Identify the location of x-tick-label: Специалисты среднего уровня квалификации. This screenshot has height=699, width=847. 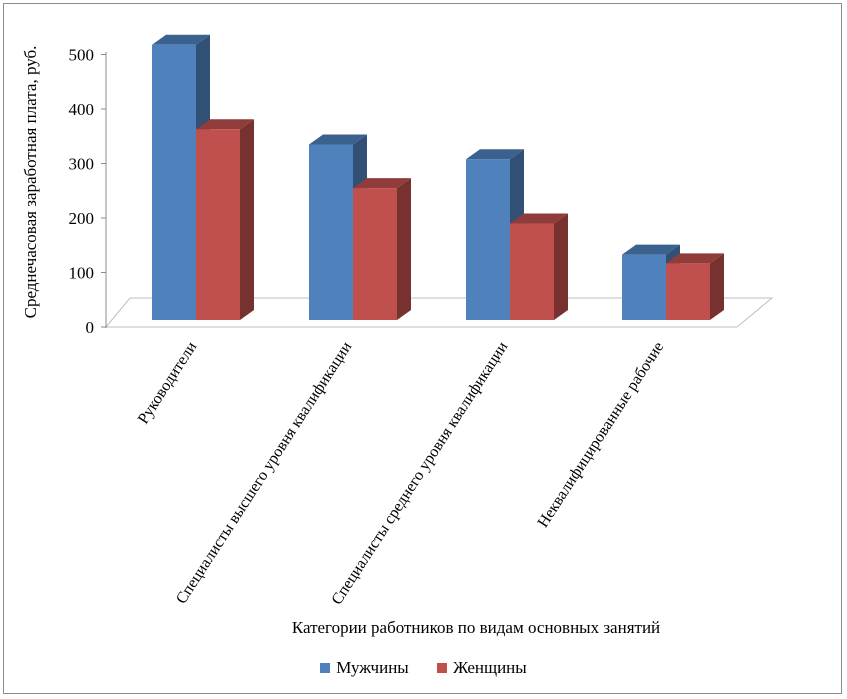
(419, 473).